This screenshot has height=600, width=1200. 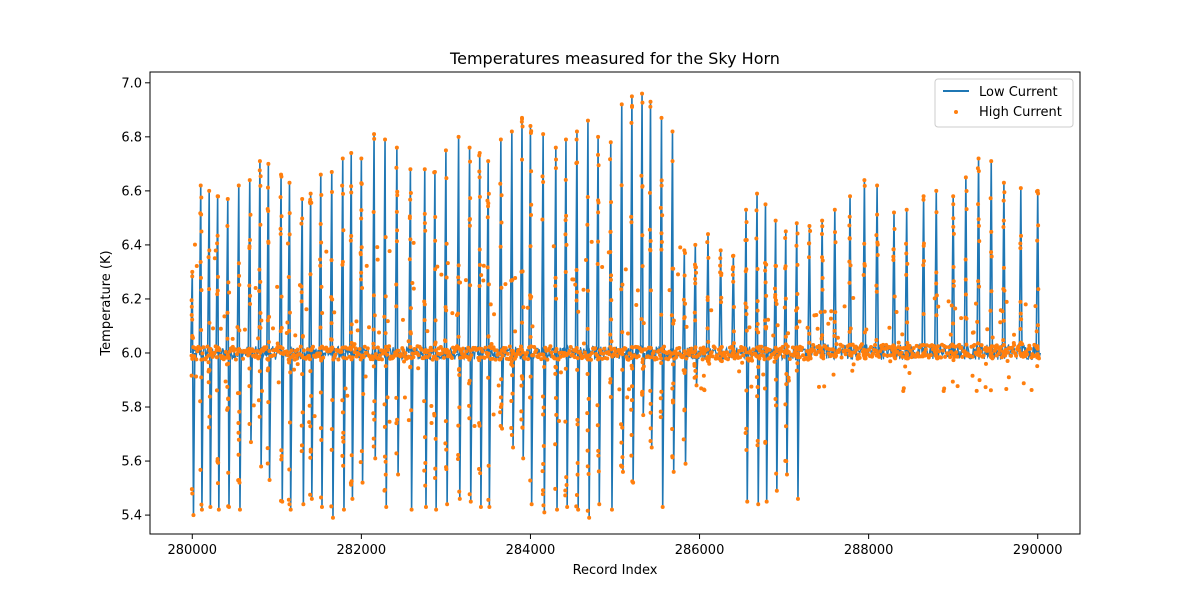 I want to click on x-axis-label: Record Index, so click(x=615, y=570).